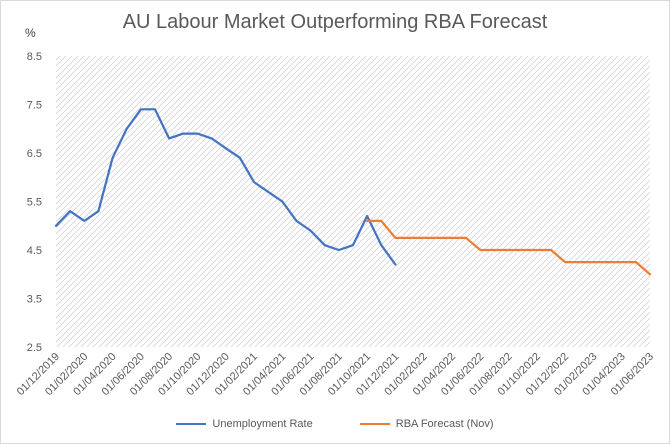 The image size is (670, 444). I want to click on y-tick-label: 4.5, so click(34, 251).